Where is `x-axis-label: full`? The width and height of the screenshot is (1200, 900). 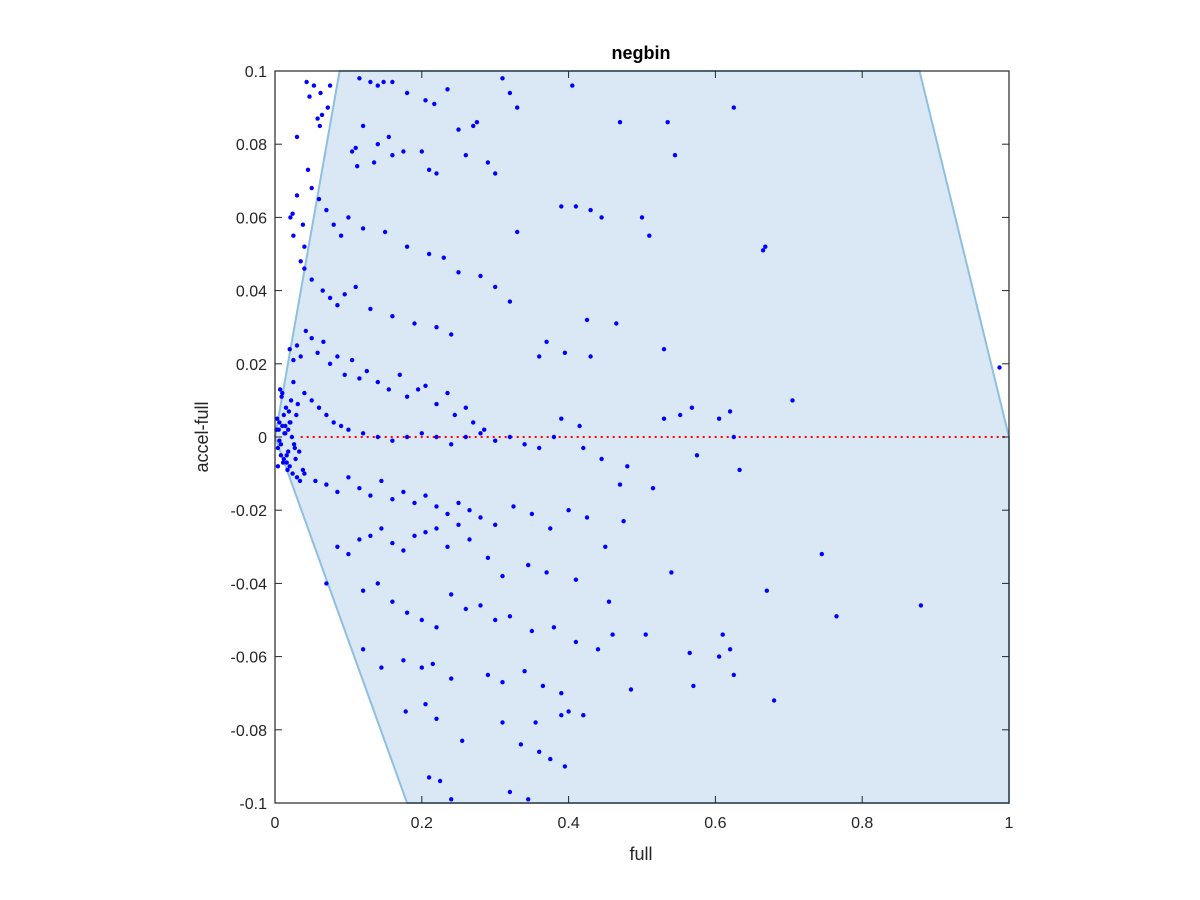 x-axis-label: full is located at coordinates (640, 854).